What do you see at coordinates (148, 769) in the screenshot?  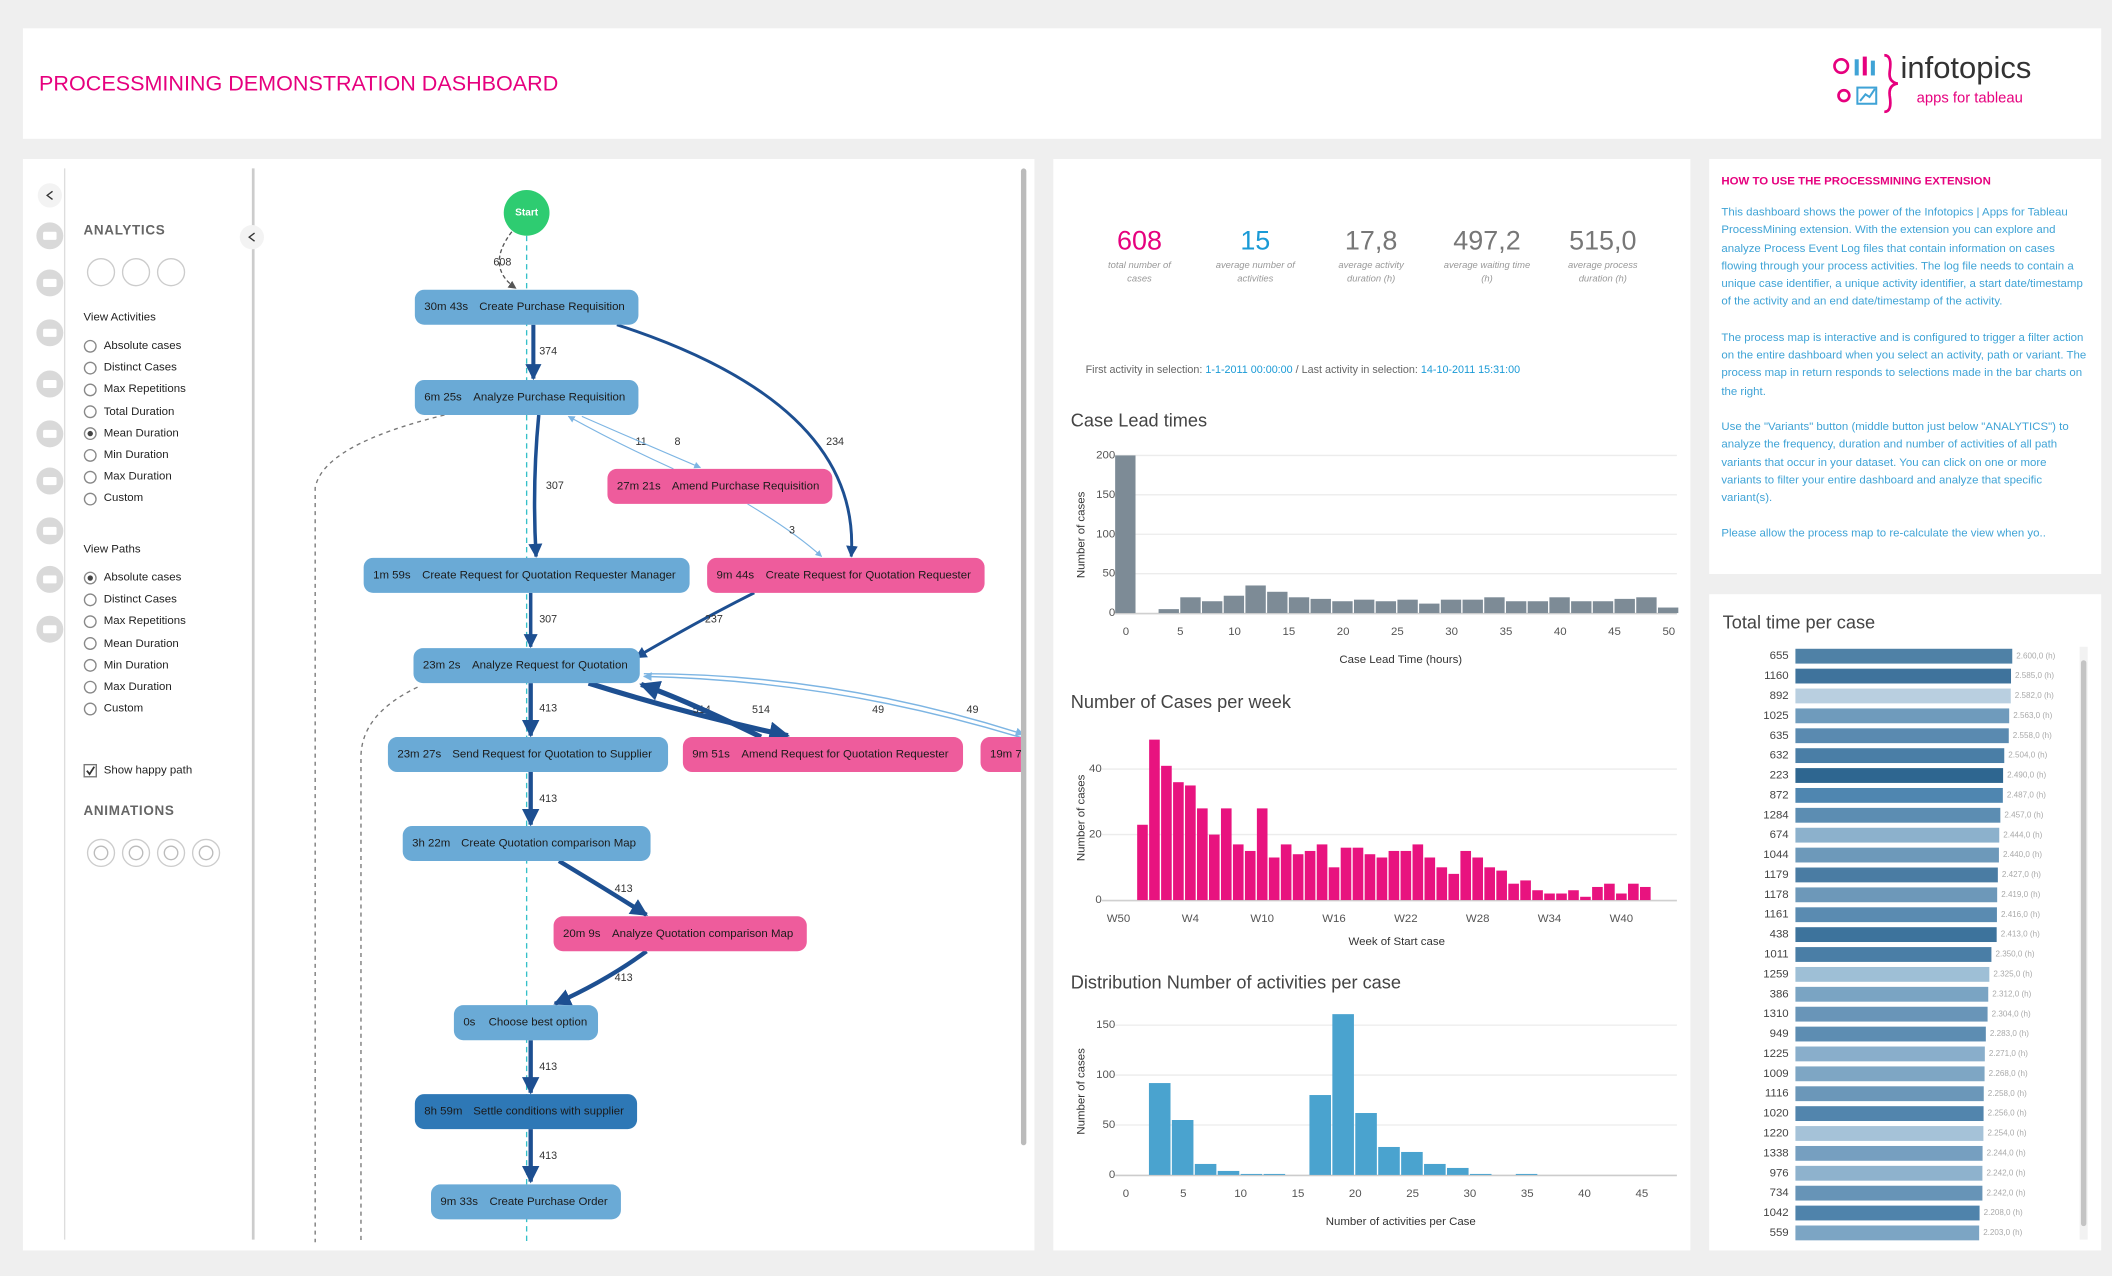 I see `checkbox-label: Show happy path` at bounding box center [148, 769].